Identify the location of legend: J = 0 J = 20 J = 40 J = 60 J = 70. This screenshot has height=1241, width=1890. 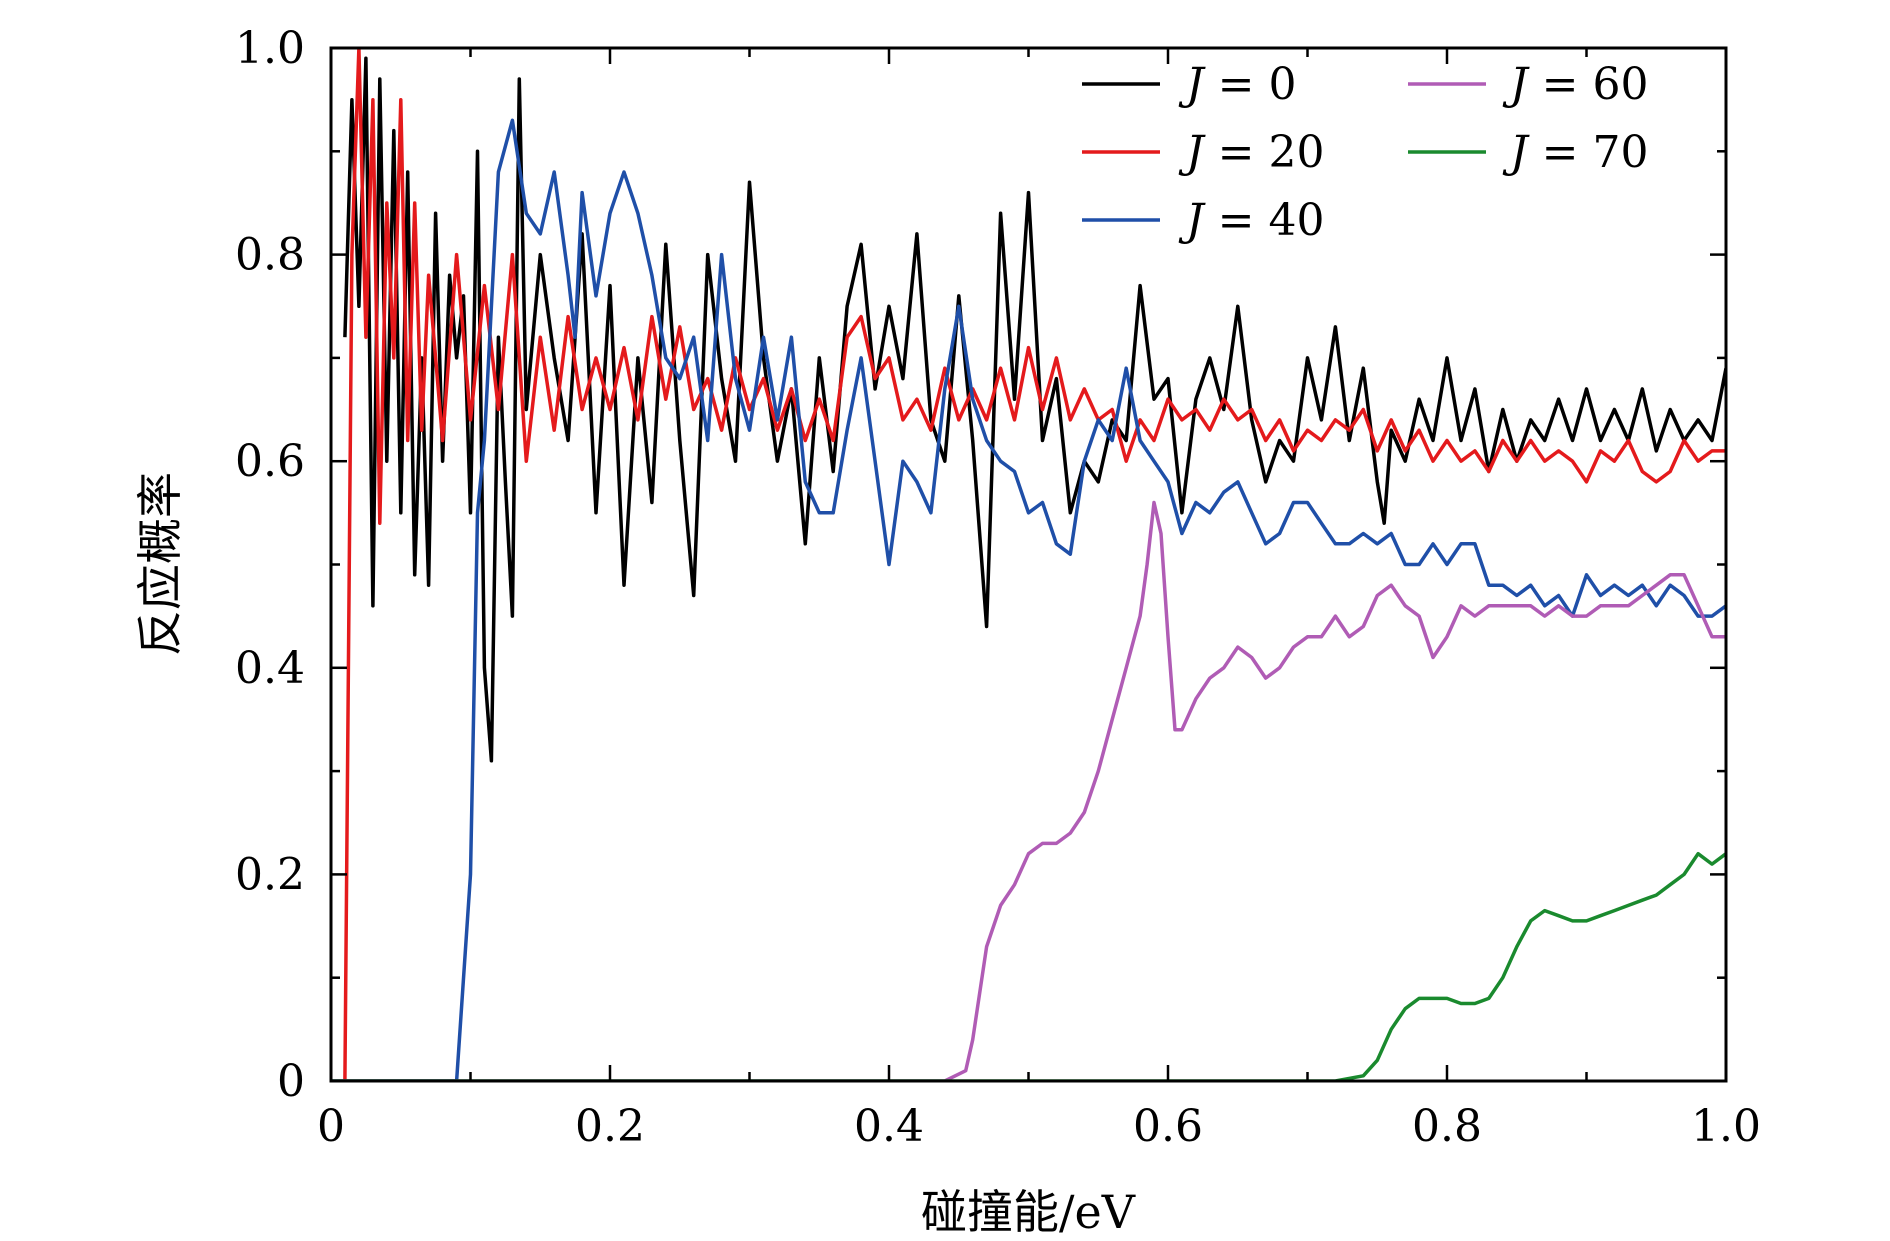
(1365, 152).